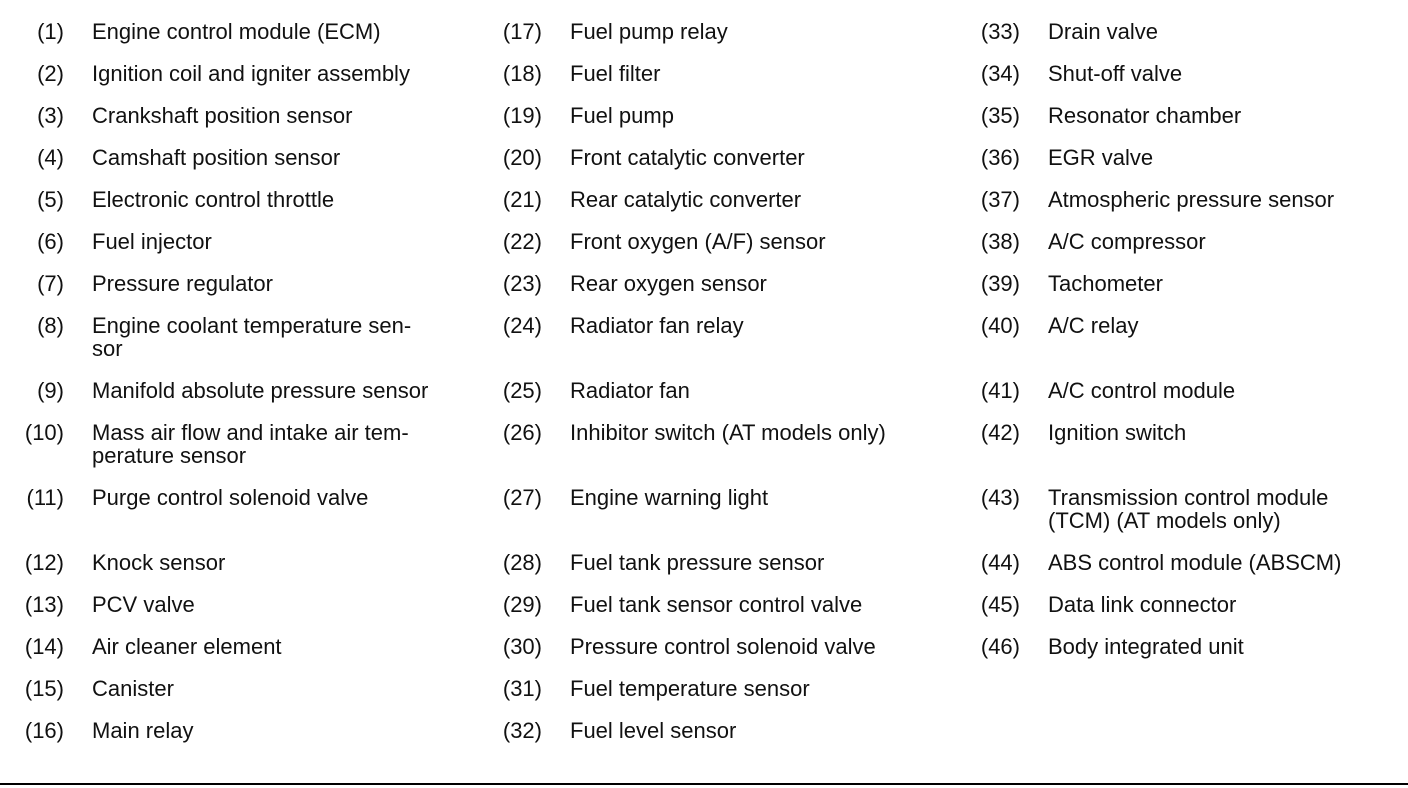  What do you see at coordinates (522, 497) in the screenshot?
I see `item-number: (27)` at bounding box center [522, 497].